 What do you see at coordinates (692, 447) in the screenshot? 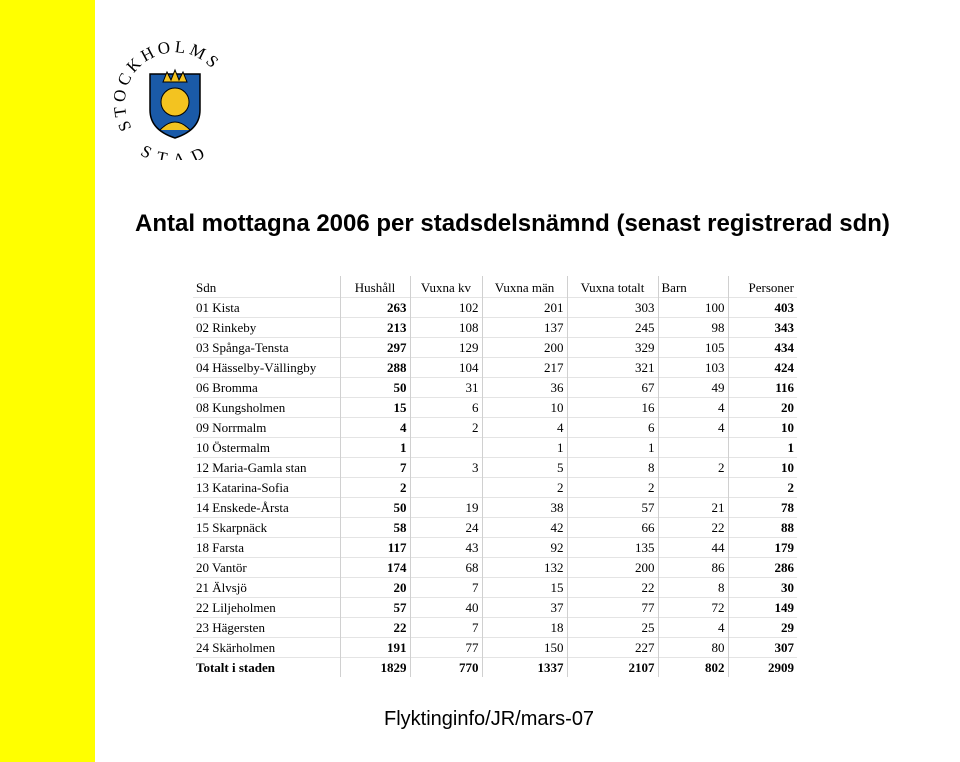
I see `table-cell` at bounding box center [692, 447].